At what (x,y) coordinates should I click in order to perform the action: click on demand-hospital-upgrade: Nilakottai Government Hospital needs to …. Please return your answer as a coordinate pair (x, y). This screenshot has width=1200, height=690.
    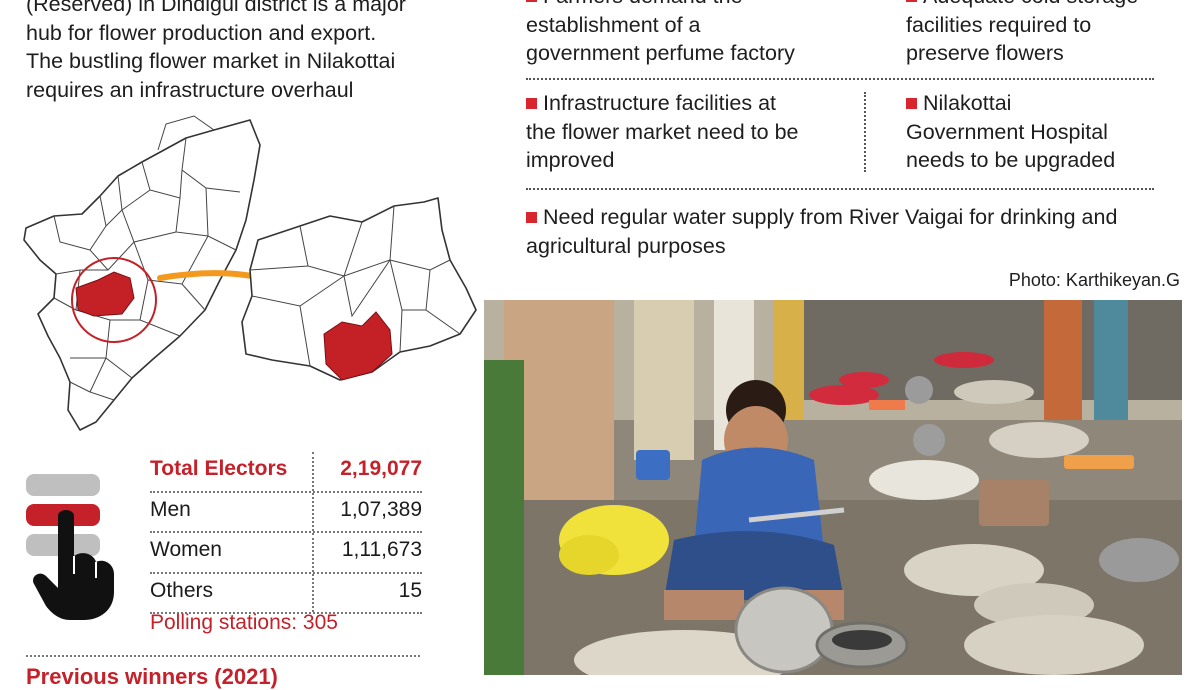
    Looking at the image, I should click on (1011, 131).